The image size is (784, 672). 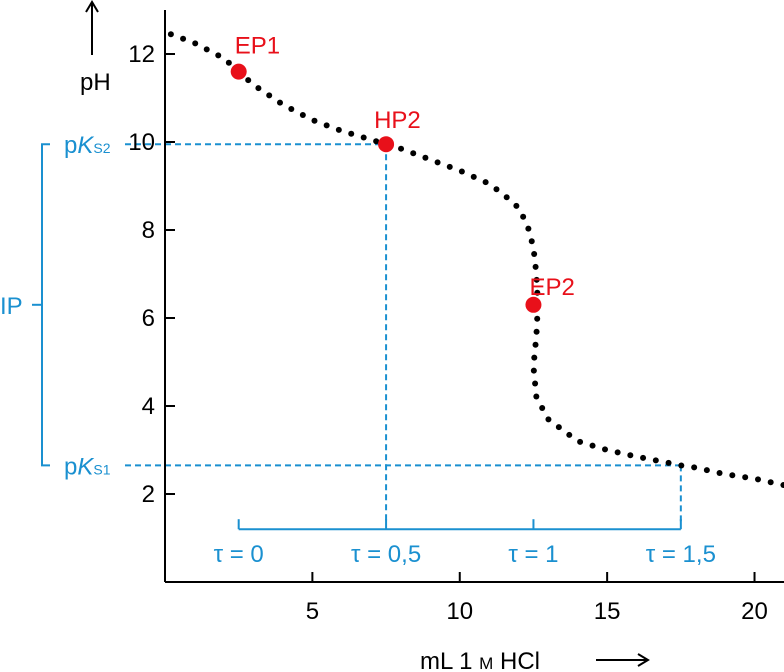 I want to click on tau-label-3: τ = 1,5, so click(x=681, y=554).